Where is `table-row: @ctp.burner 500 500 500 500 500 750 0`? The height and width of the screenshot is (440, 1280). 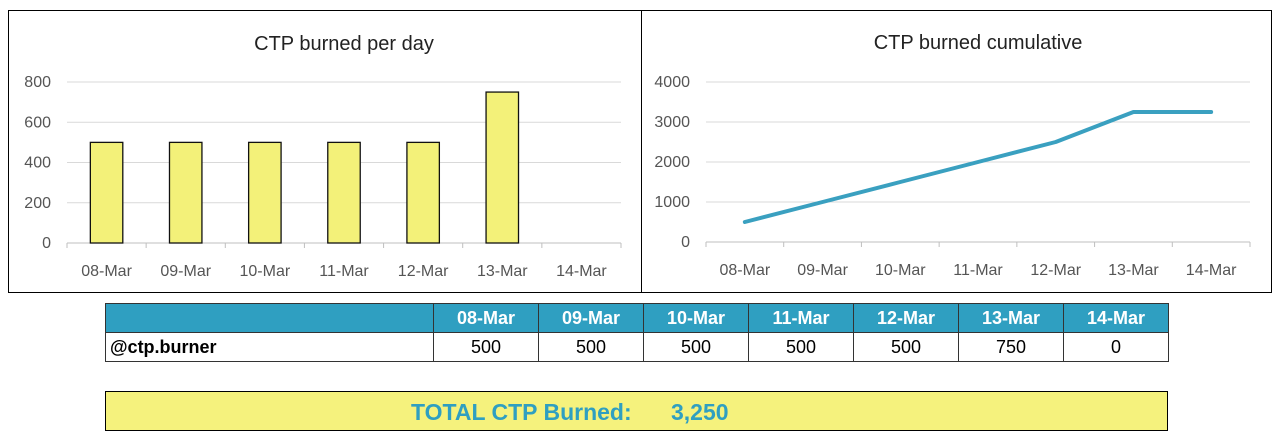
table-row: @ctp.burner 500 500 500 500 500 750 0 is located at coordinates (637, 347).